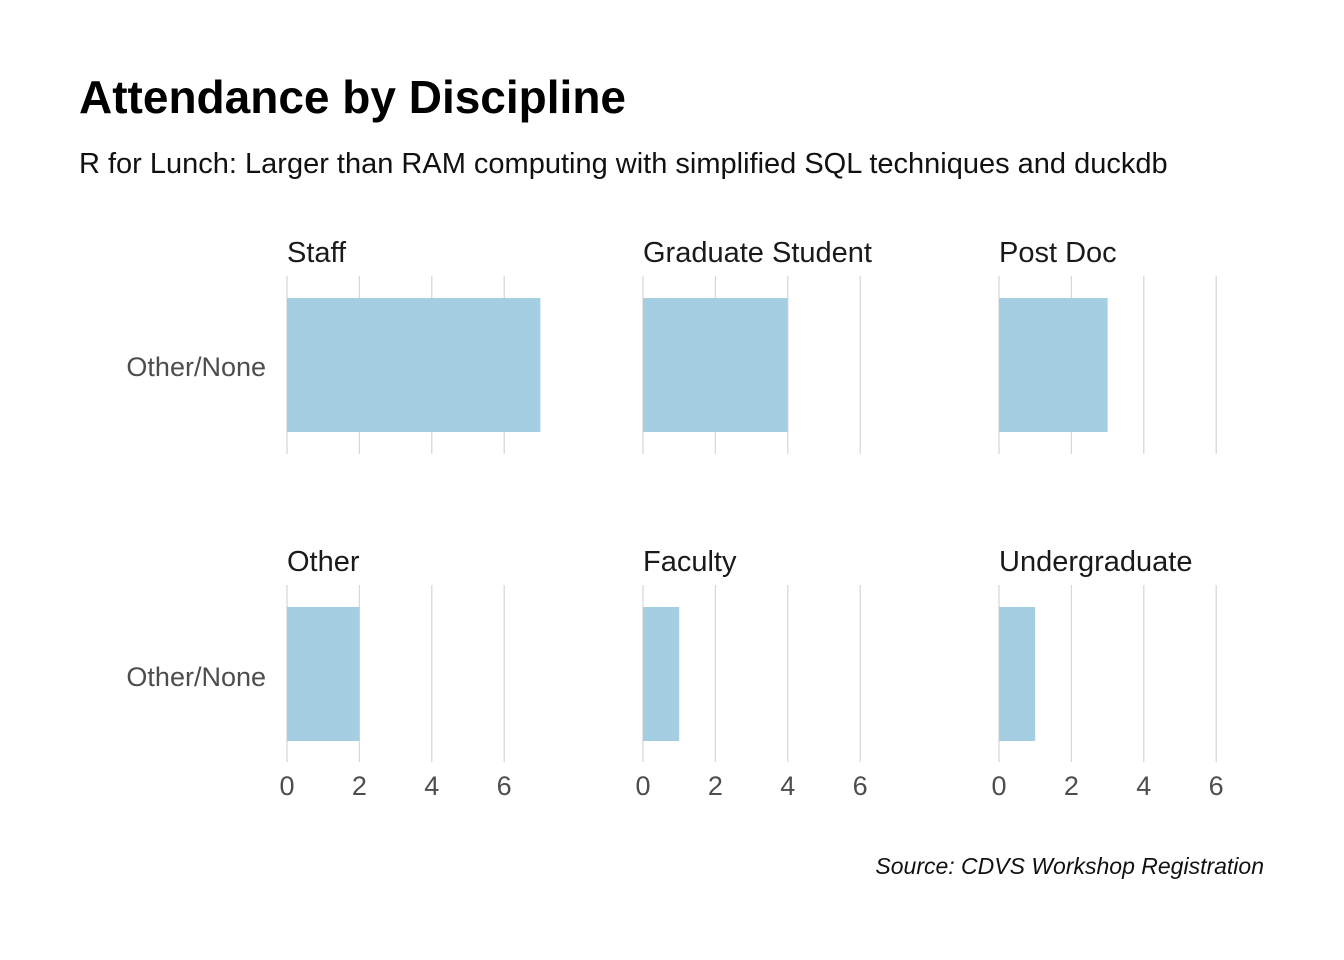 Image resolution: width=1344 pixels, height=960 pixels. Describe the element at coordinates (1095, 562) in the screenshot. I see `facet-label: Undergraduate` at that location.